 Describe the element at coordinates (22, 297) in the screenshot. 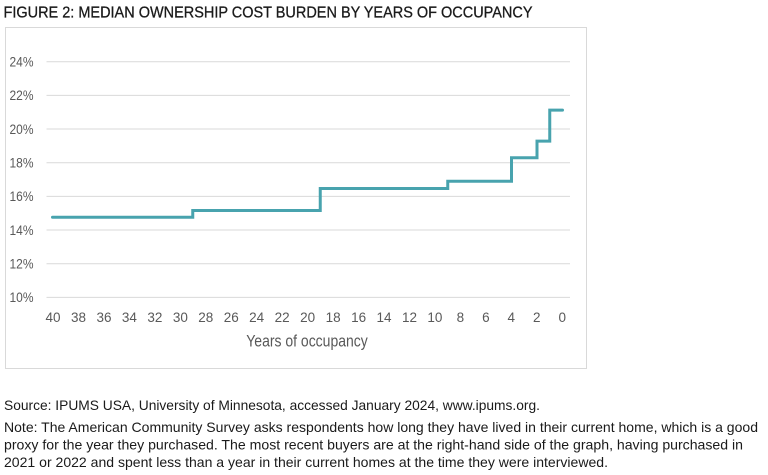

I see `svg-text: 10%` at that location.